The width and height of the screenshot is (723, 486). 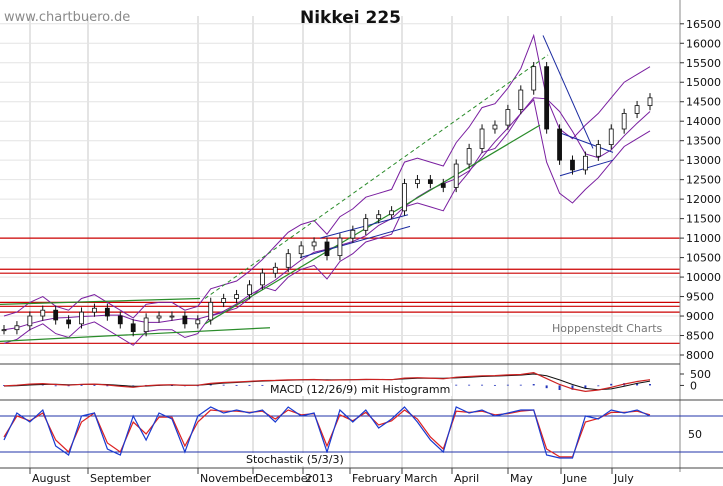 What do you see at coordinates (703, 121) in the screenshot?
I see `y-tick-label: 14000` at bounding box center [703, 121].